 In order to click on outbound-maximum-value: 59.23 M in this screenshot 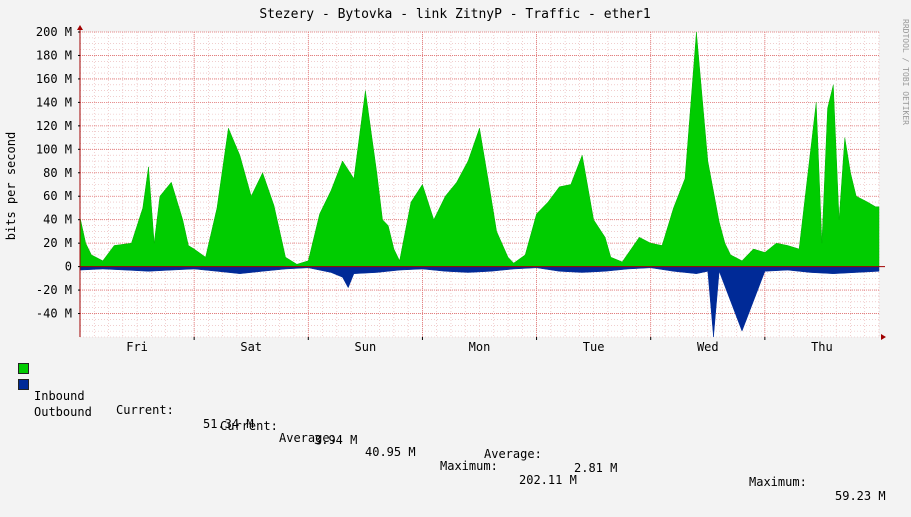, I will do `click(860, 496)`.